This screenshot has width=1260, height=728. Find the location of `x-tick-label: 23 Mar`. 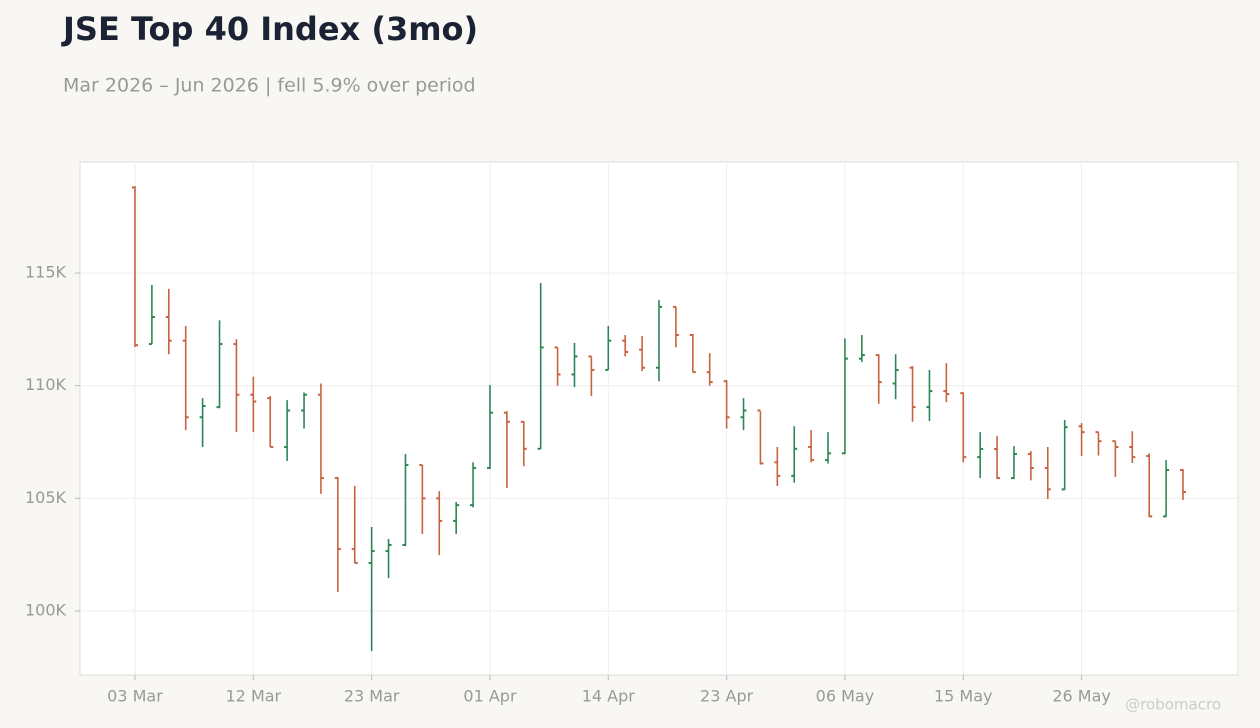

x-tick-label: 23 Mar is located at coordinates (372, 696).